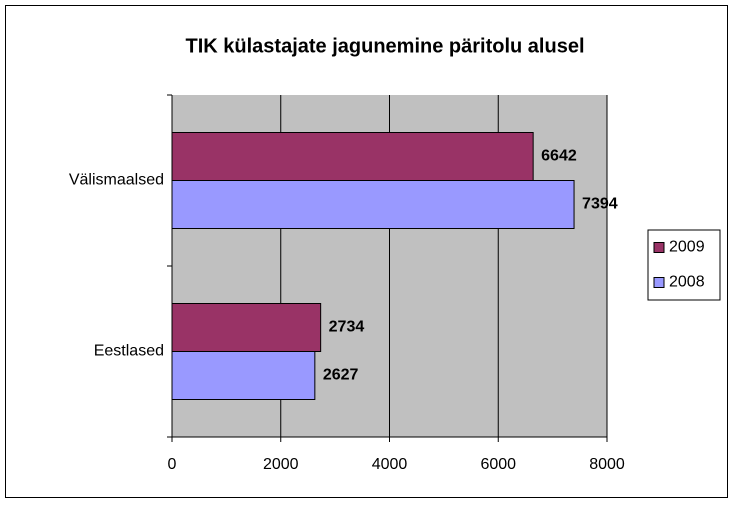  Describe the element at coordinates (687, 247) in the screenshot. I see `legend-label: 2009` at that location.